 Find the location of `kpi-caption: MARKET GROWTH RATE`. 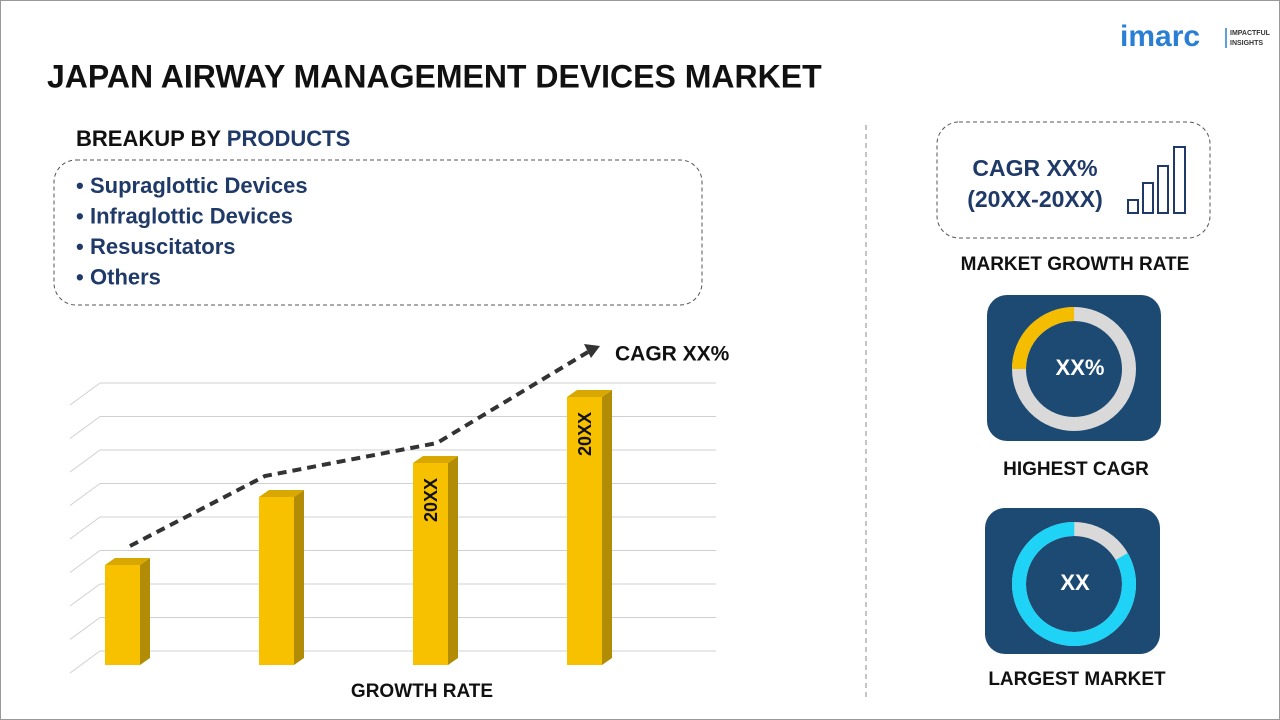

kpi-caption: MARKET GROWTH RATE is located at coordinates (1075, 264).